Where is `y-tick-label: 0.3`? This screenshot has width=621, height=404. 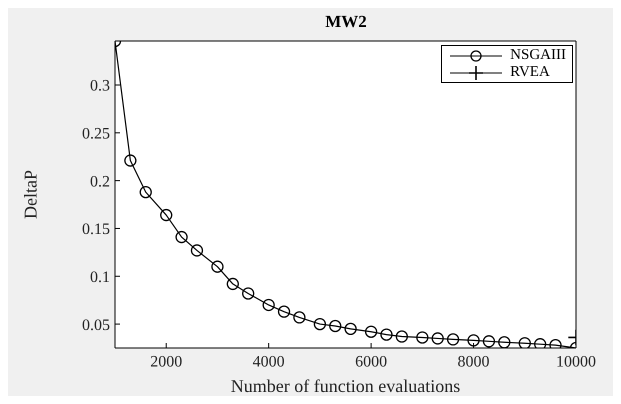
y-tick-label: 0.3 is located at coordinates (100, 86).